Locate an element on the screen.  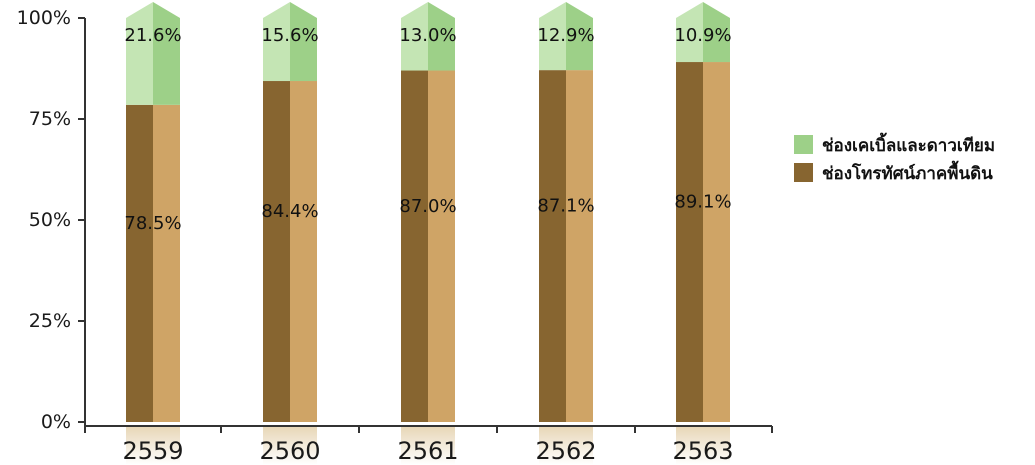
data-label-cable: 13.0% is located at coordinates (427, 35).